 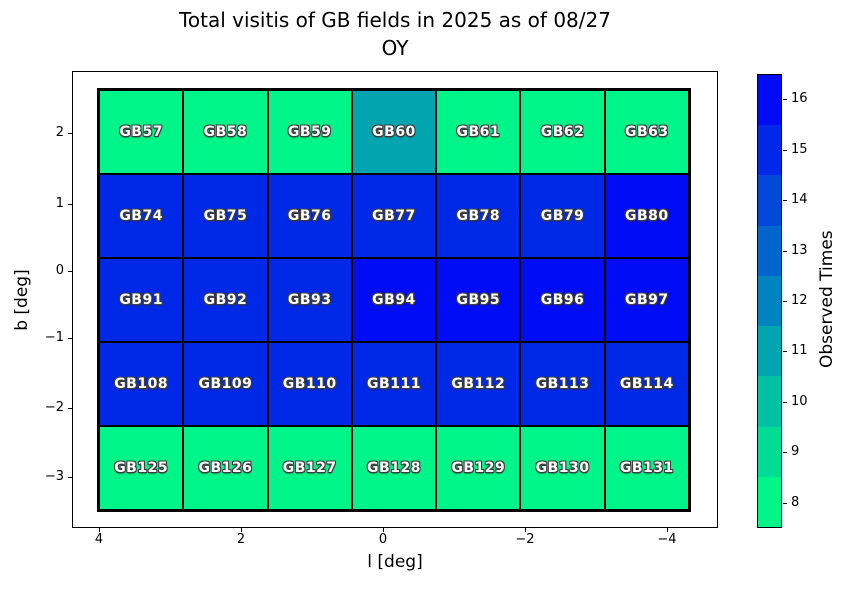 I want to click on field-label: GB74, so click(x=141, y=216).